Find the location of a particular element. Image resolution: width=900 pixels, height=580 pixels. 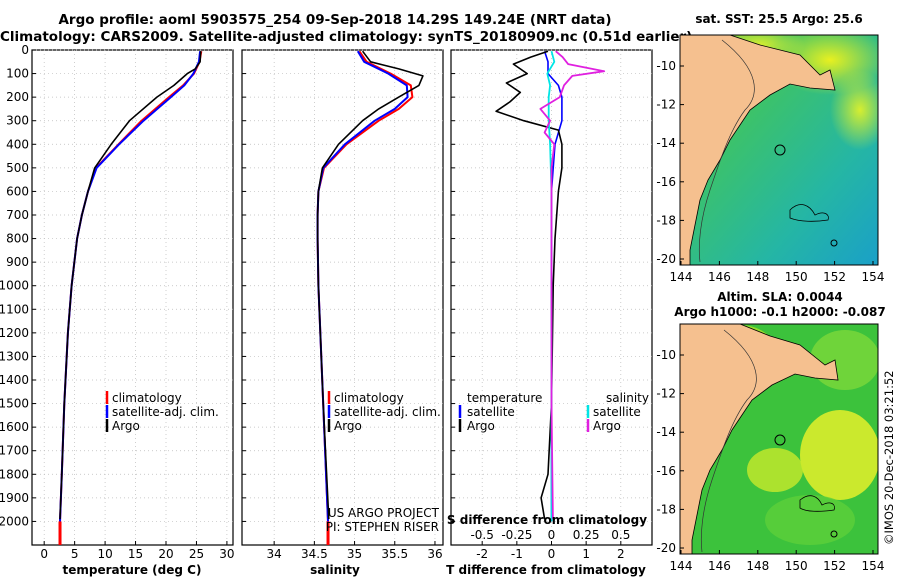

difference-x-ticks: -2 -1 0 1 2 -0.5 -0.25 0 0.25 0.5 is located at coordinates (550, 544).